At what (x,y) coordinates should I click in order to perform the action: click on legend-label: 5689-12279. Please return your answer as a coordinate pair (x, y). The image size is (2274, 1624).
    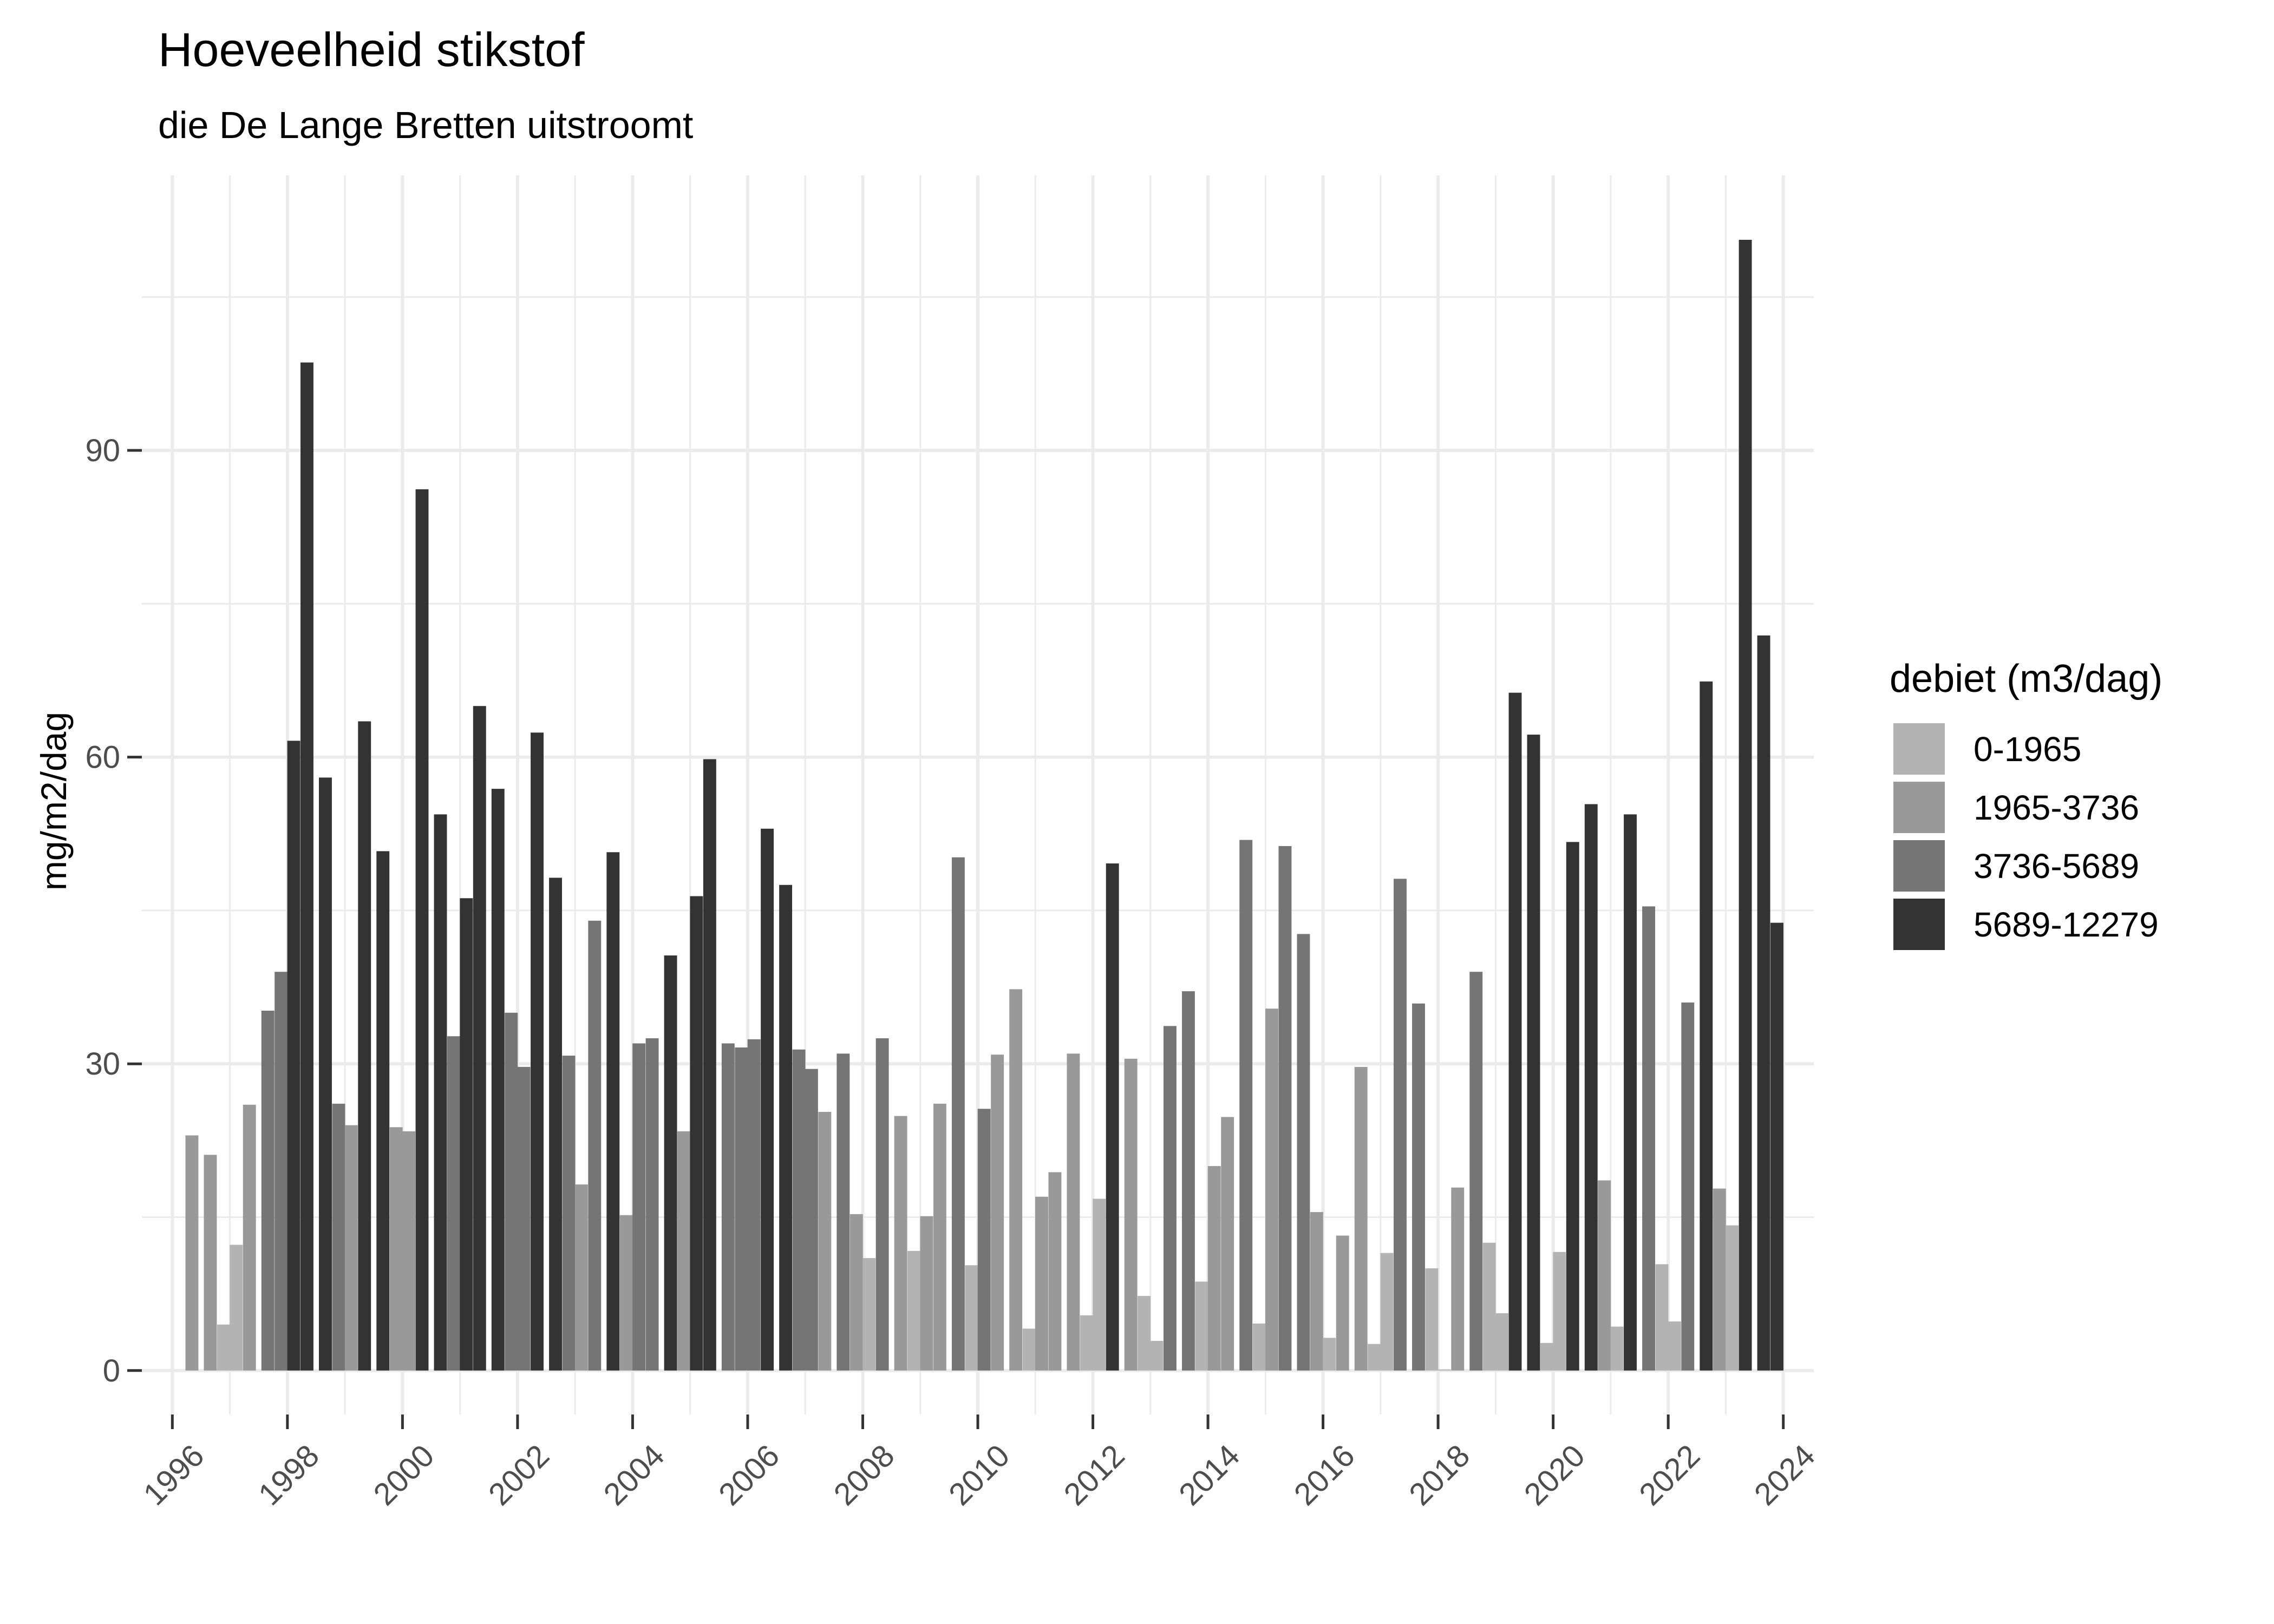
    Looking at the image, I should click on (2066, 925).